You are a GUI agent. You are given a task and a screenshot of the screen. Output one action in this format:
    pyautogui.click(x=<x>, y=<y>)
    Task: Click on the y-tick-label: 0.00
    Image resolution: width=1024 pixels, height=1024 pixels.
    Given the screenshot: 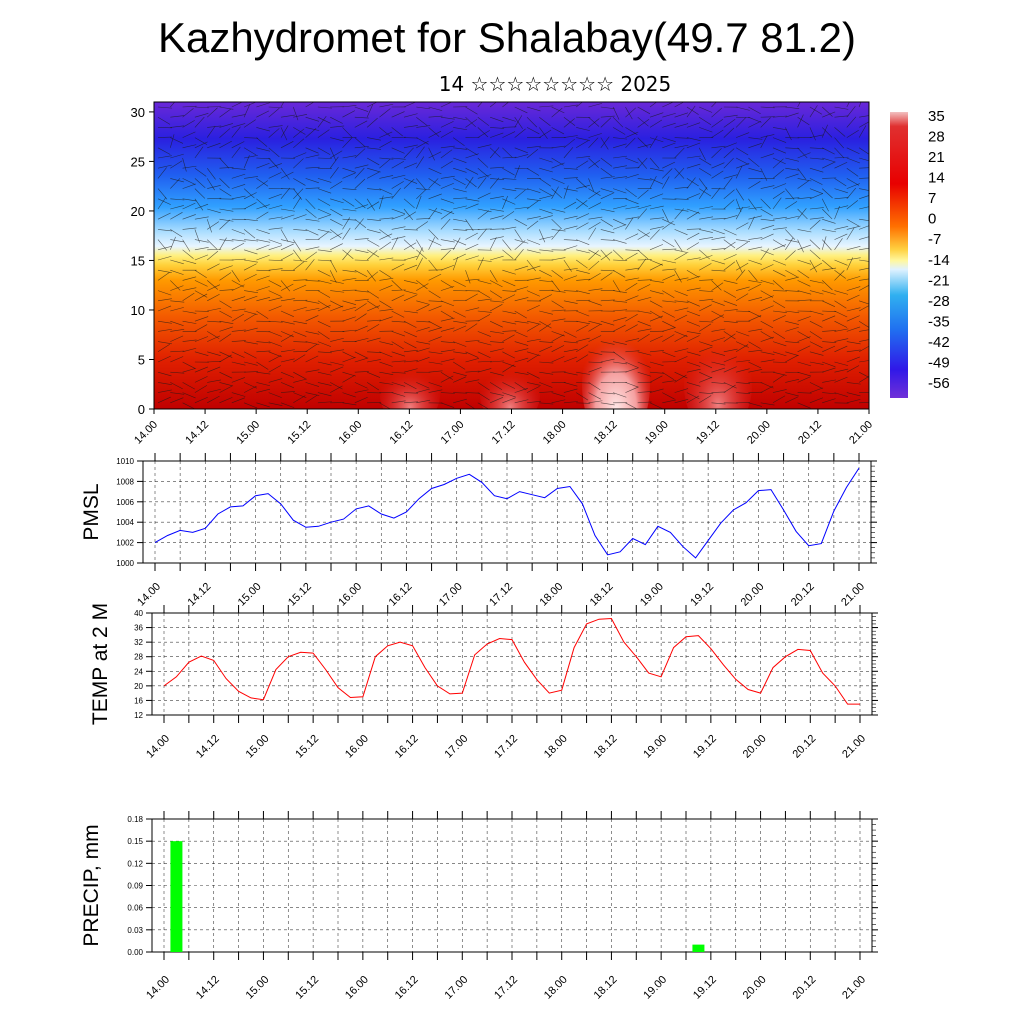 What is the action you would take?
    pyautogui.click(x=135, y=952)
    